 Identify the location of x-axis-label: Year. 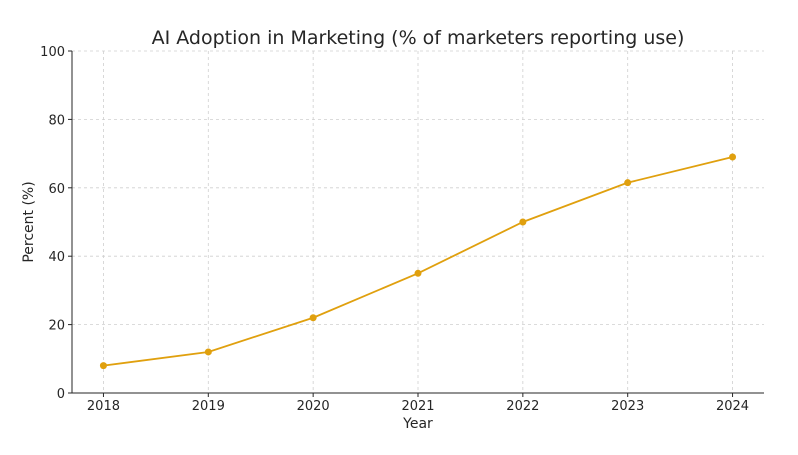
(417, 424).